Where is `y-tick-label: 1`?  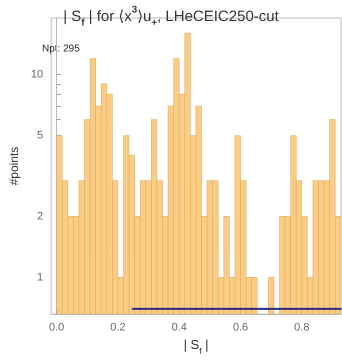 y-tick-label: 1 is located at coordinates (40, 277).